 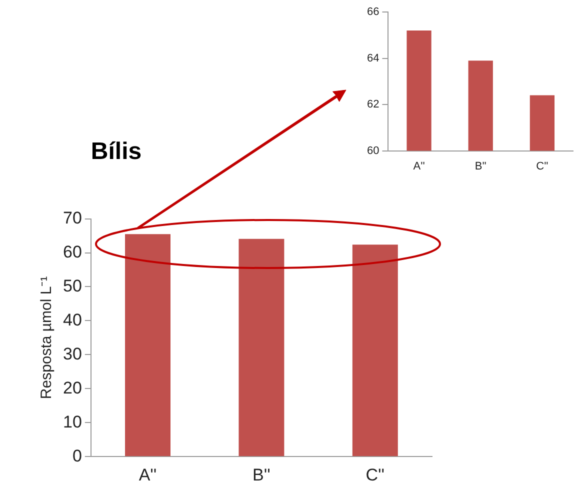 What do you see at coordinates (72, 422) in the screenshot?
I see `y-tick-label: 10` at bounding box center [72, 422].